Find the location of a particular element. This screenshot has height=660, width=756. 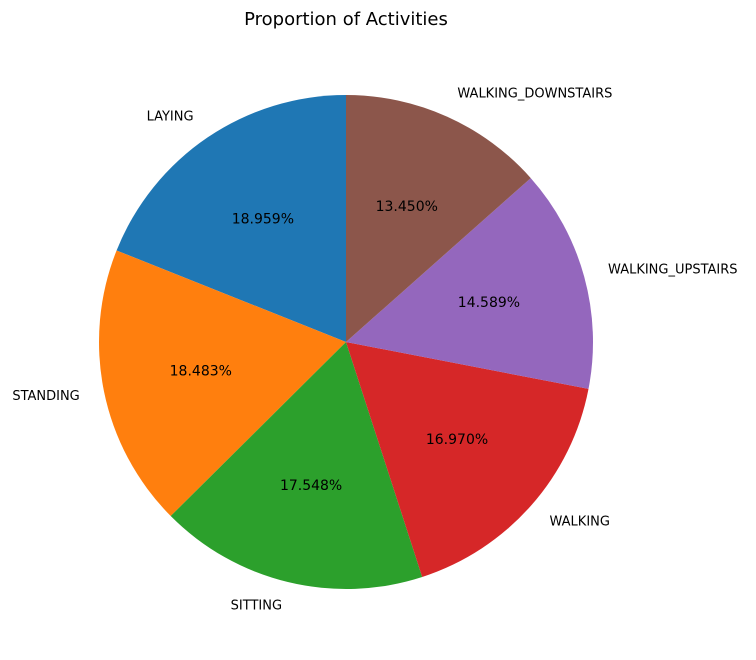

percent-label-walking-upstairs: 14.589% is located at coordinates (489, 303).